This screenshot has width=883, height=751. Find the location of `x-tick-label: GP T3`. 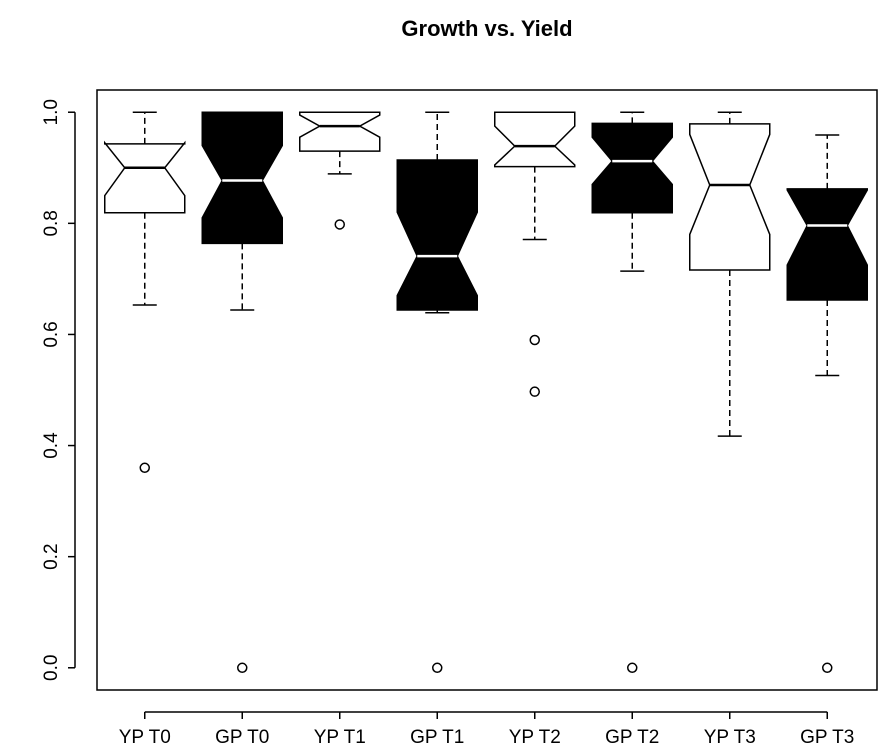

x-tick-label: GP T3 is located at coordinates (827, 737).